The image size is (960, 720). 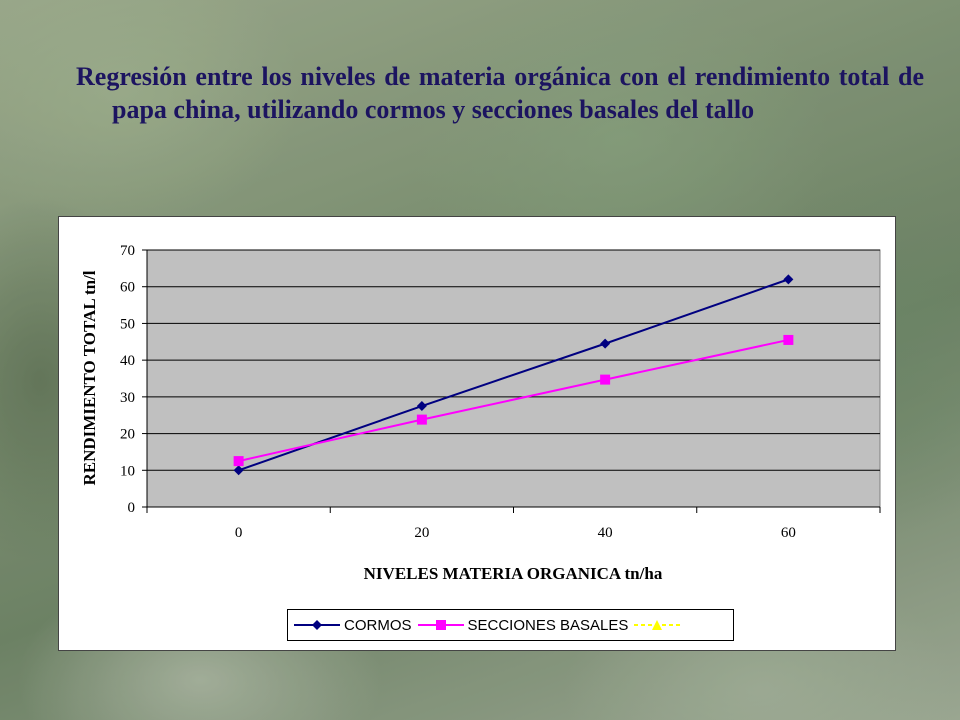 I want to click on y-axis-label: RENDIMIENTO TOTAL tn/l, so click(x=89, y=377).